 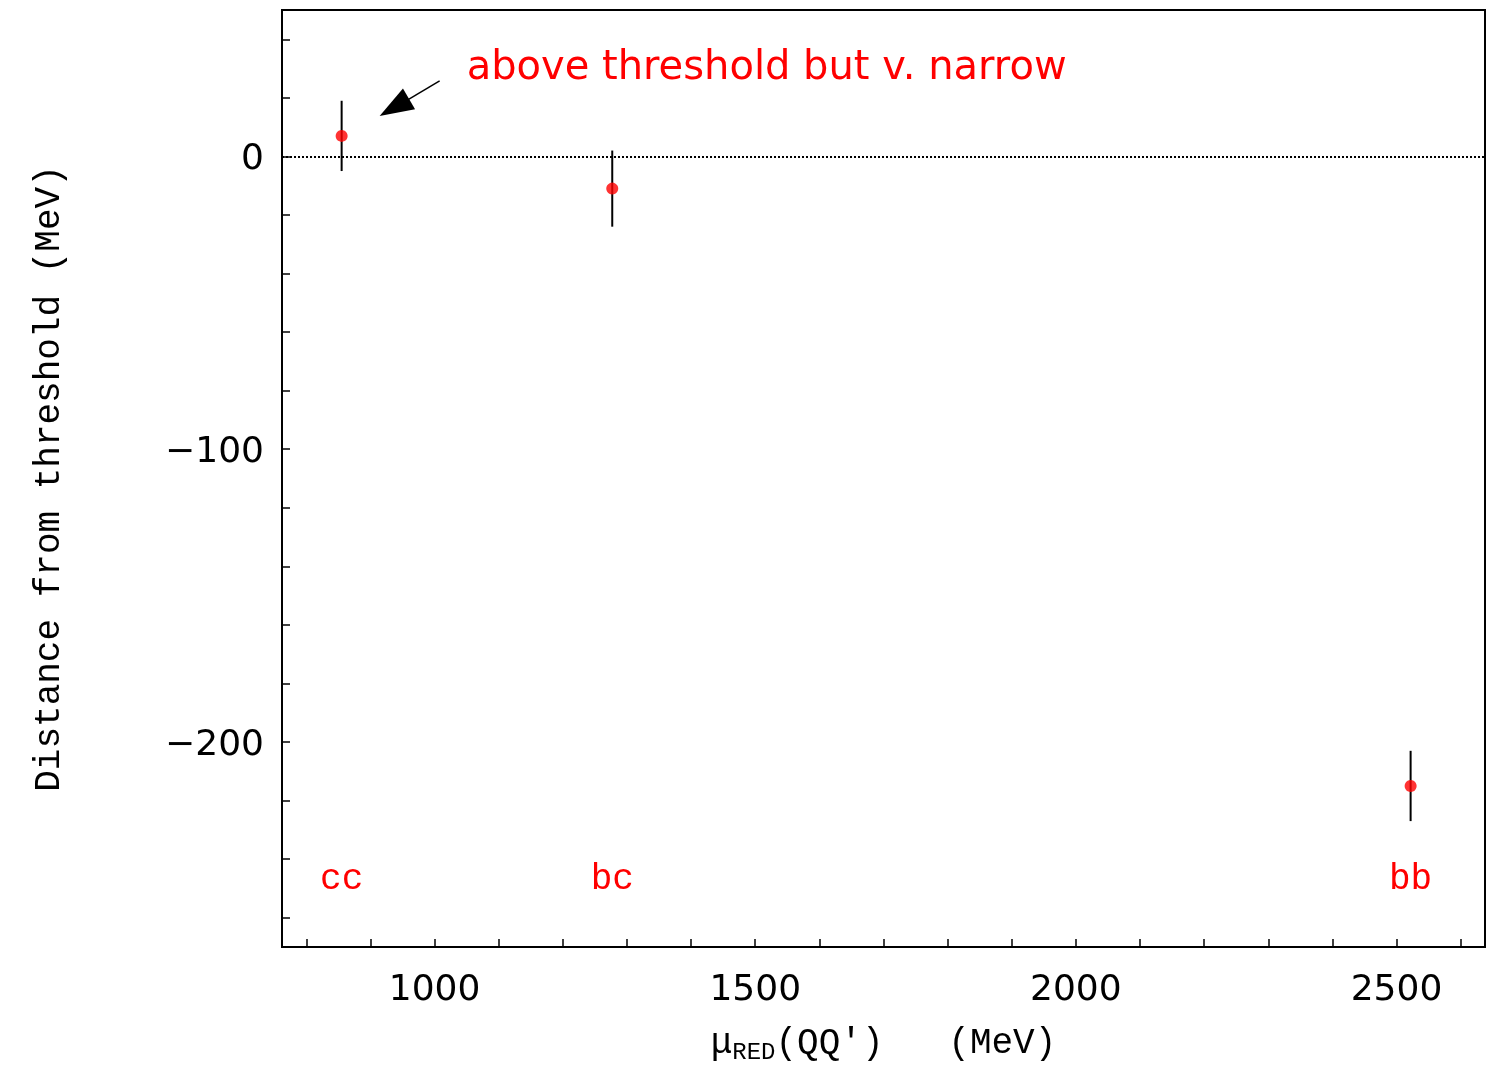 I want to click on y-tick-label: −200, so click(x=214, y=742).